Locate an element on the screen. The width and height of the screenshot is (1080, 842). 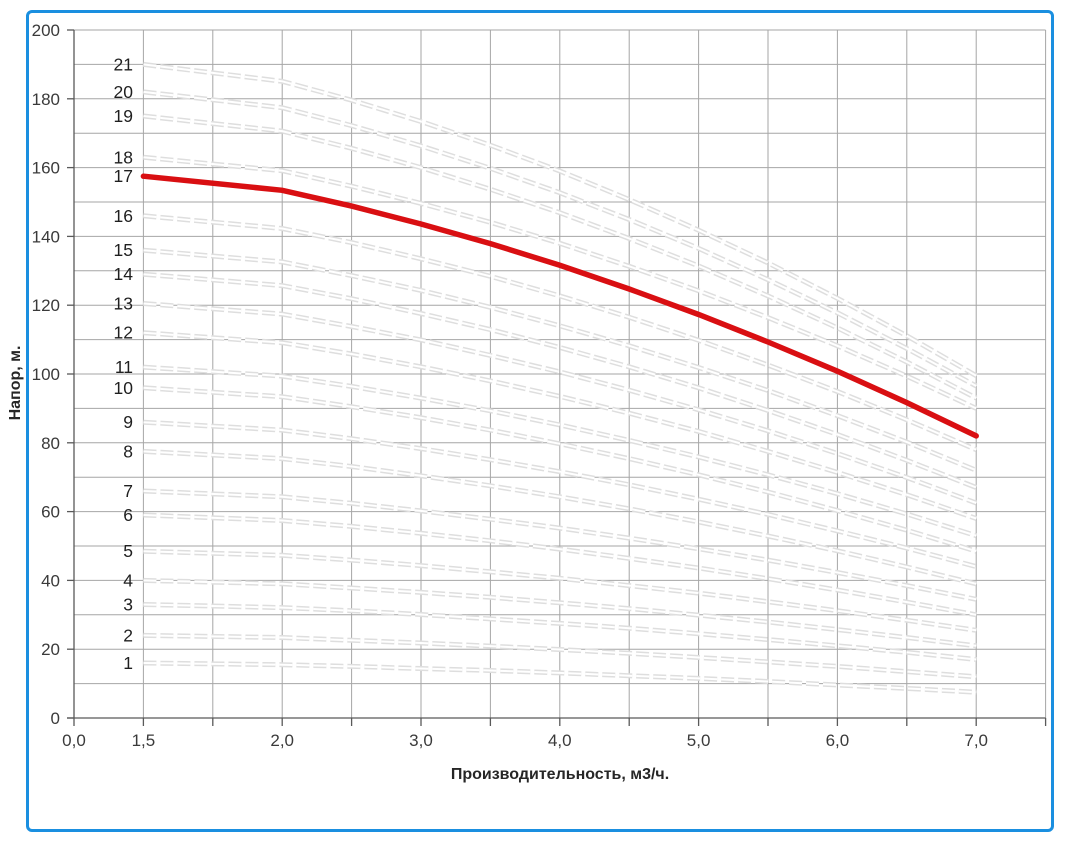
y-axis-title: Напор, м. is located at coordinates (15, 383).